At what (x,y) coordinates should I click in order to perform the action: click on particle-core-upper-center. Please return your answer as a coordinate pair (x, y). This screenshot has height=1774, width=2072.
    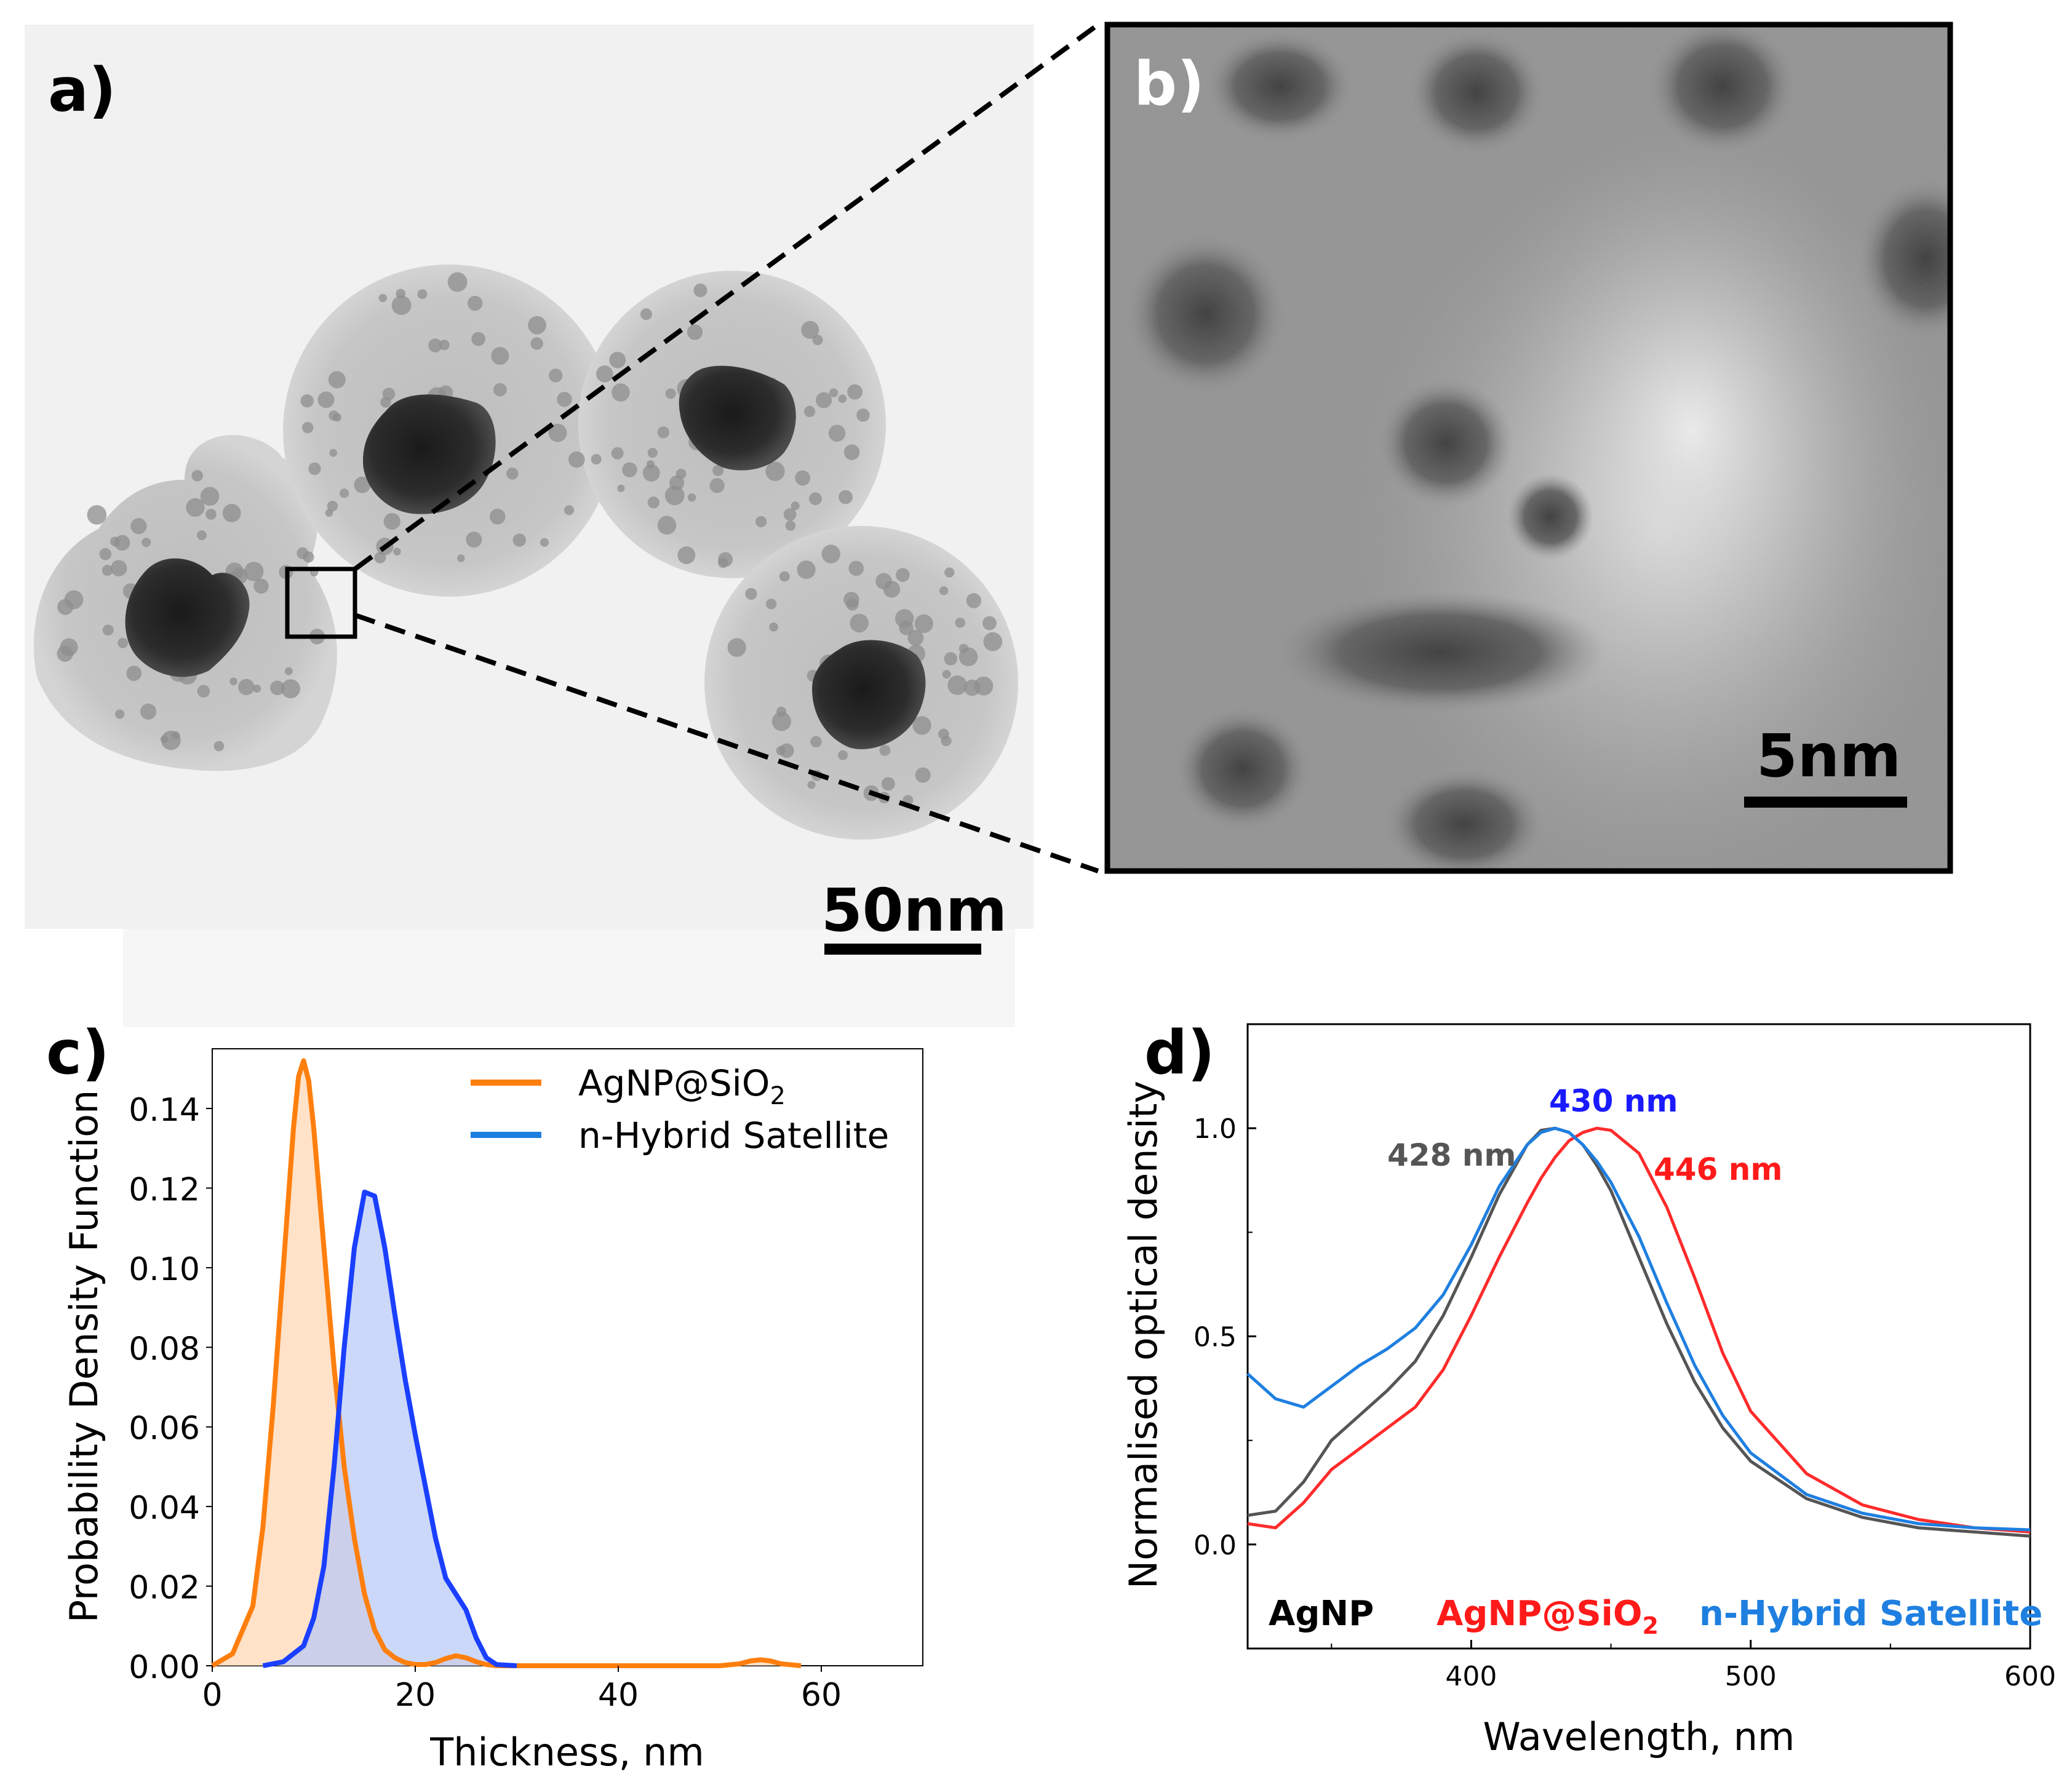
    Looking at the image, I should click on (430, 454).